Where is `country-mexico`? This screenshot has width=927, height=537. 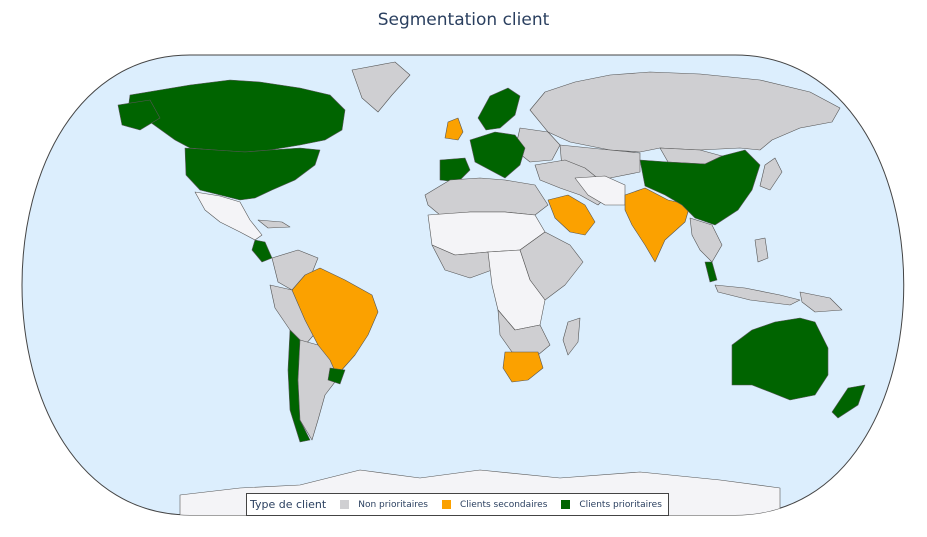 country-mexico is located at coordinates (228, 216).